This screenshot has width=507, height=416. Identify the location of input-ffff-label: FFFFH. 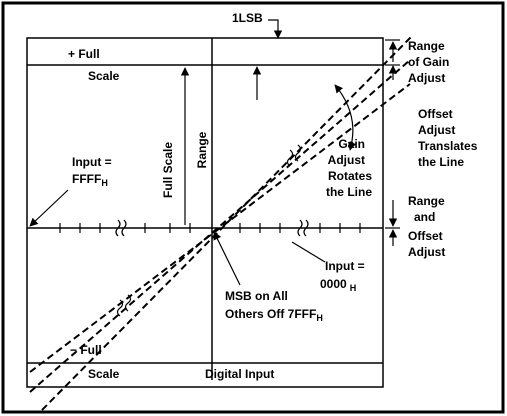
(90, 180).